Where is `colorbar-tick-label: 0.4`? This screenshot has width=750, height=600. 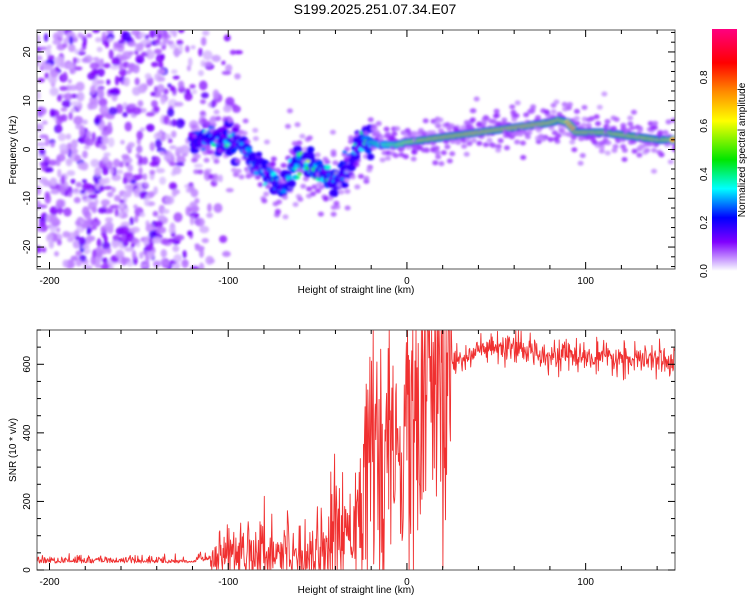
colorbar-tick-label: 0.4 is located at coordinates (704, 174).